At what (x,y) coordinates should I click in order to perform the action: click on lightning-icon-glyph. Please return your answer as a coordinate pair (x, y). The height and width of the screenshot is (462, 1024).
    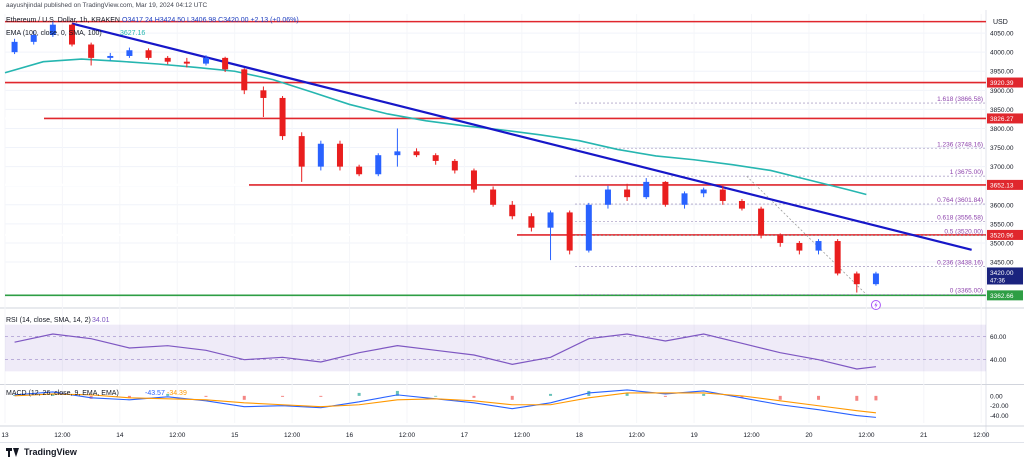
    Looking at the image, I should click on (876, 305).